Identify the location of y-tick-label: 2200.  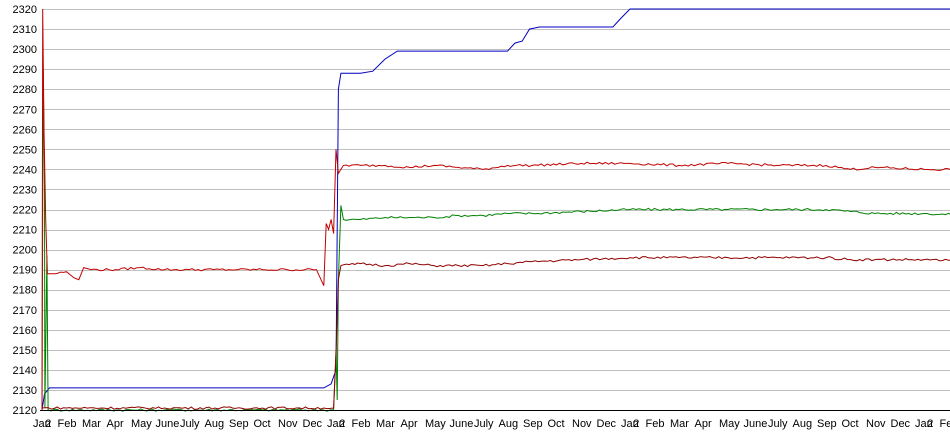
(25, 251).